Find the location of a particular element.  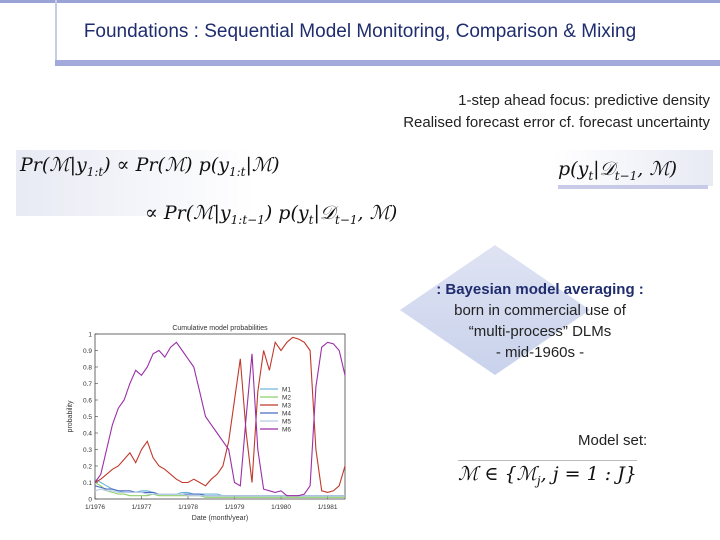

legend-label-m4: M4 is located at coordinates (286, 414).